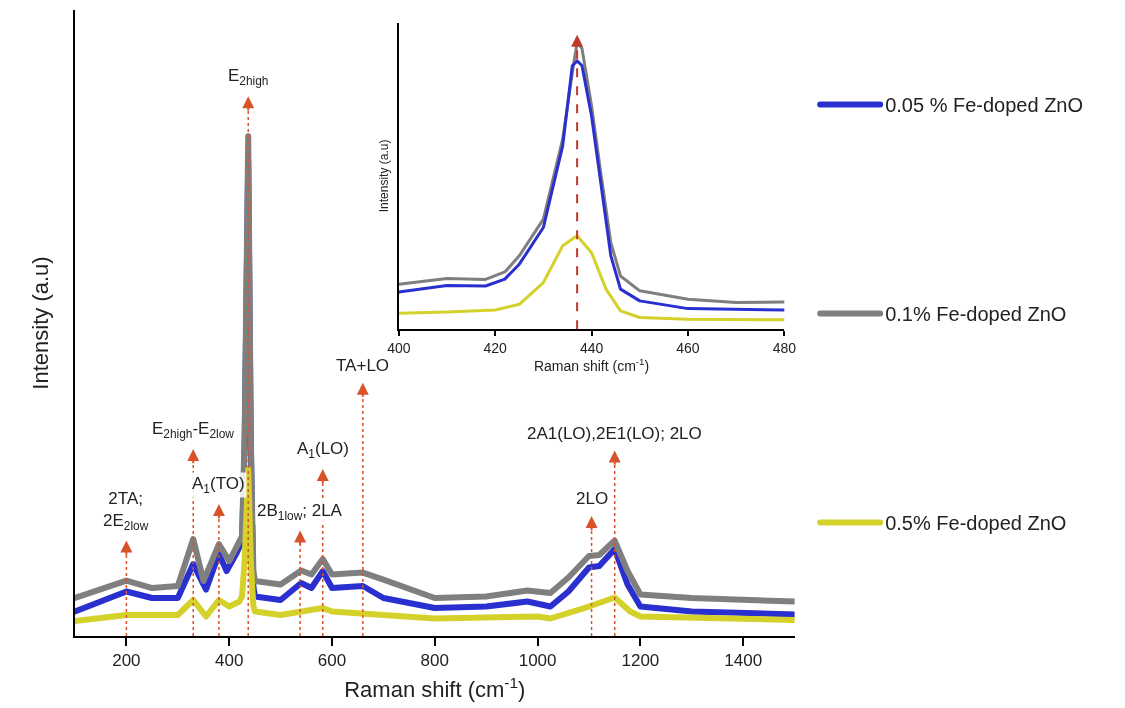 This screenshot has width=1125, height=708. Describe the element at coordinates (126, 661) in the screenshot. I see `x-tick-label: 200` at that location.